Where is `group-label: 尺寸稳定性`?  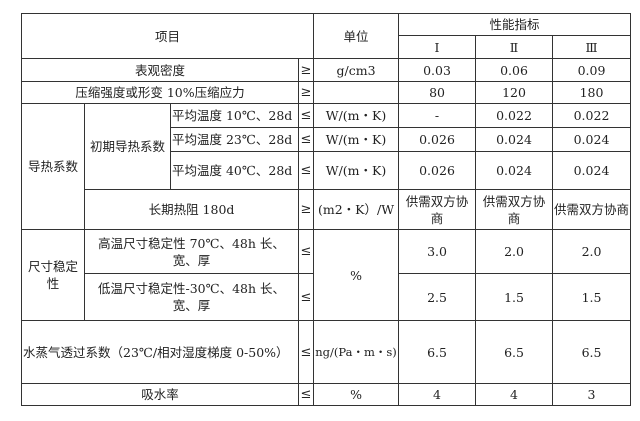
group-label: 尺寸稳定性 is located at coordinates (53, 275).